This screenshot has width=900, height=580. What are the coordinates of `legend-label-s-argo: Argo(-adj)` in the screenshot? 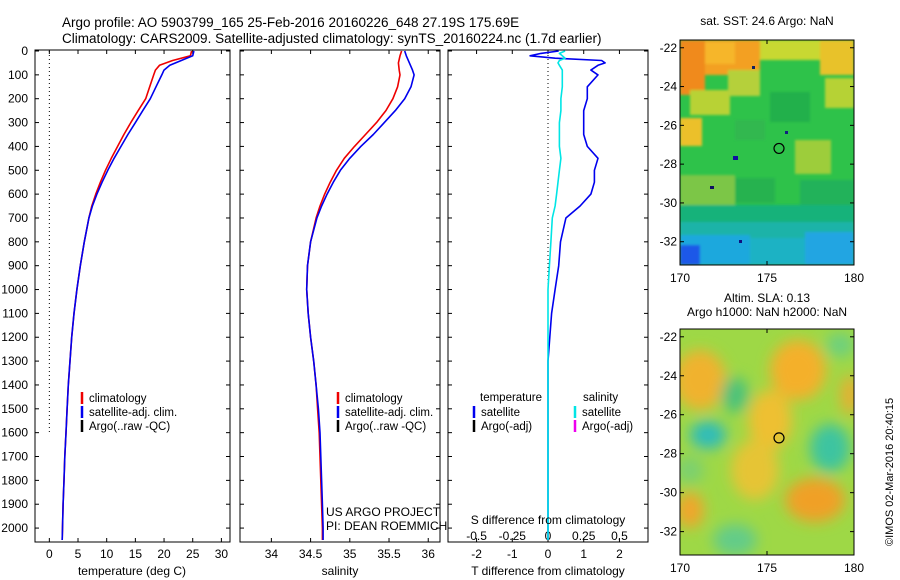 It's located at (607, 427).